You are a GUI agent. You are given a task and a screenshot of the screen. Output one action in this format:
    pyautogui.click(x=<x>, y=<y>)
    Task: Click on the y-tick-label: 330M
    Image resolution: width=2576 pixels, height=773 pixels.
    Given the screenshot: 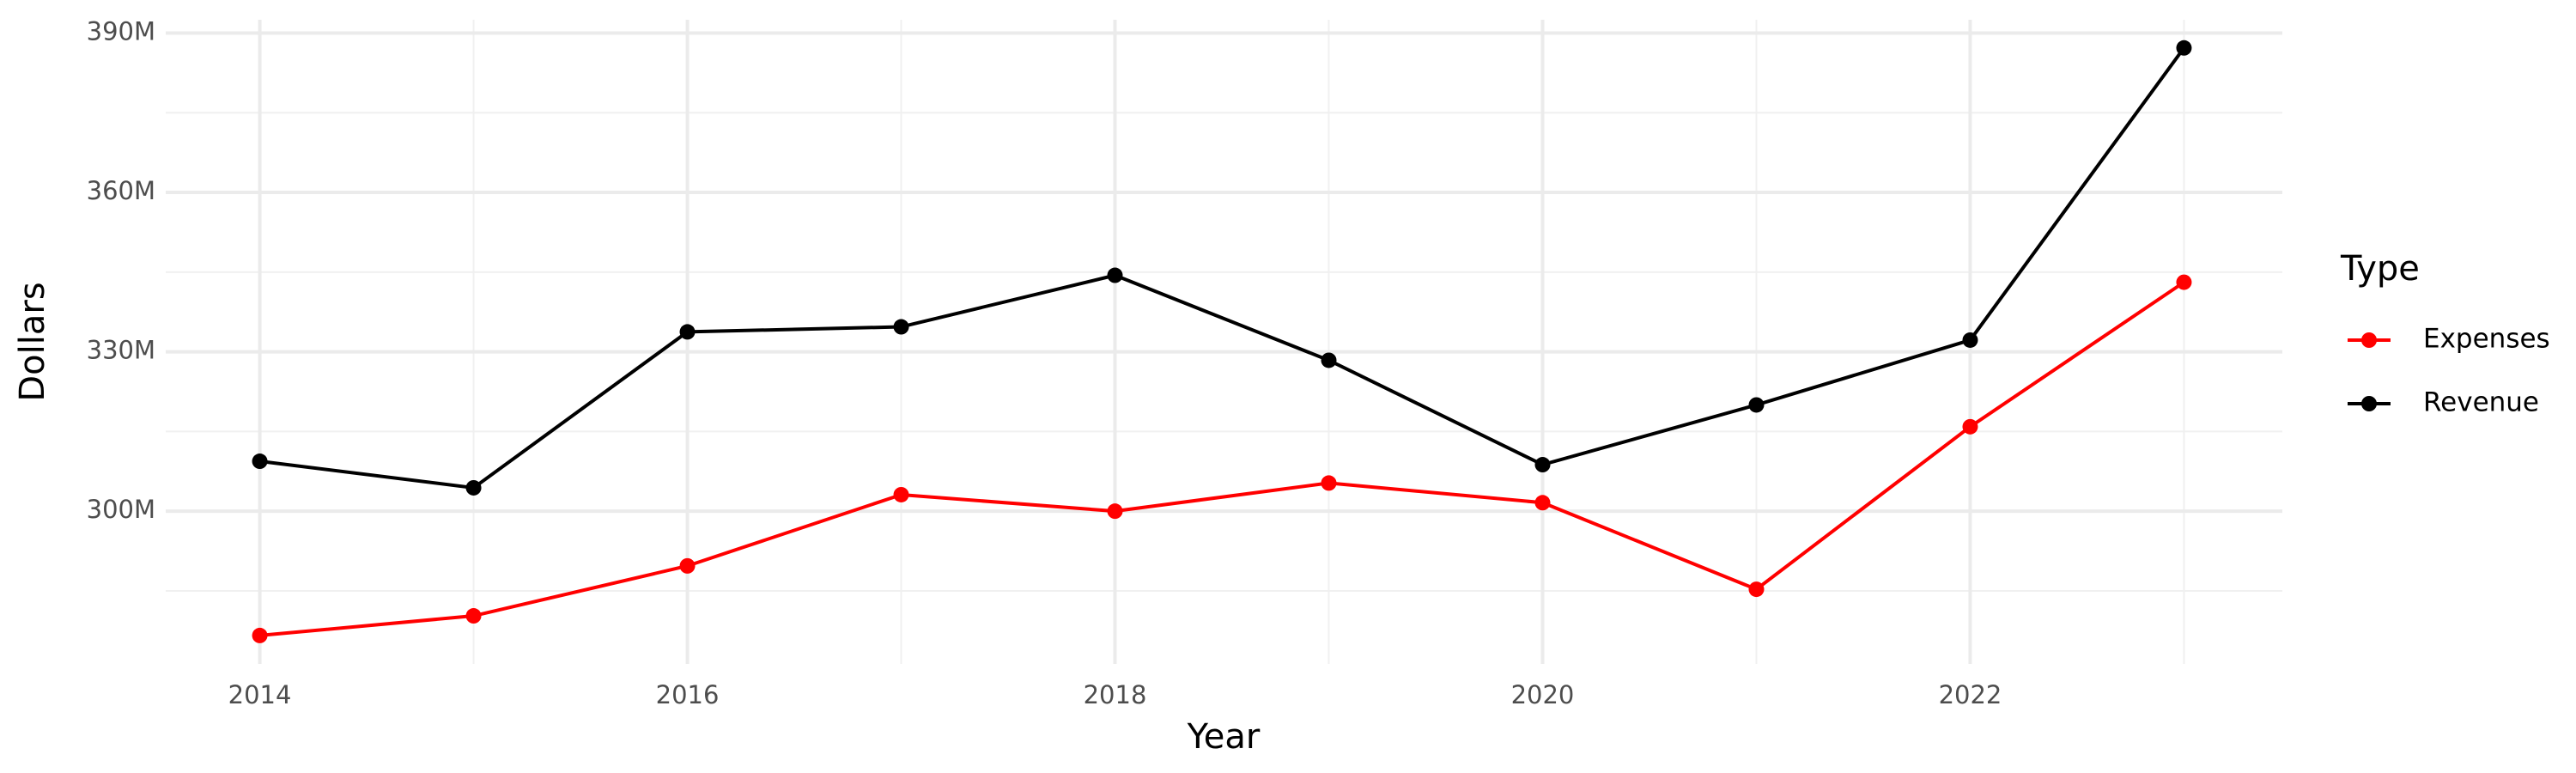 What is the action you would take?
    pyautogui.click(x=121, y=350)
    